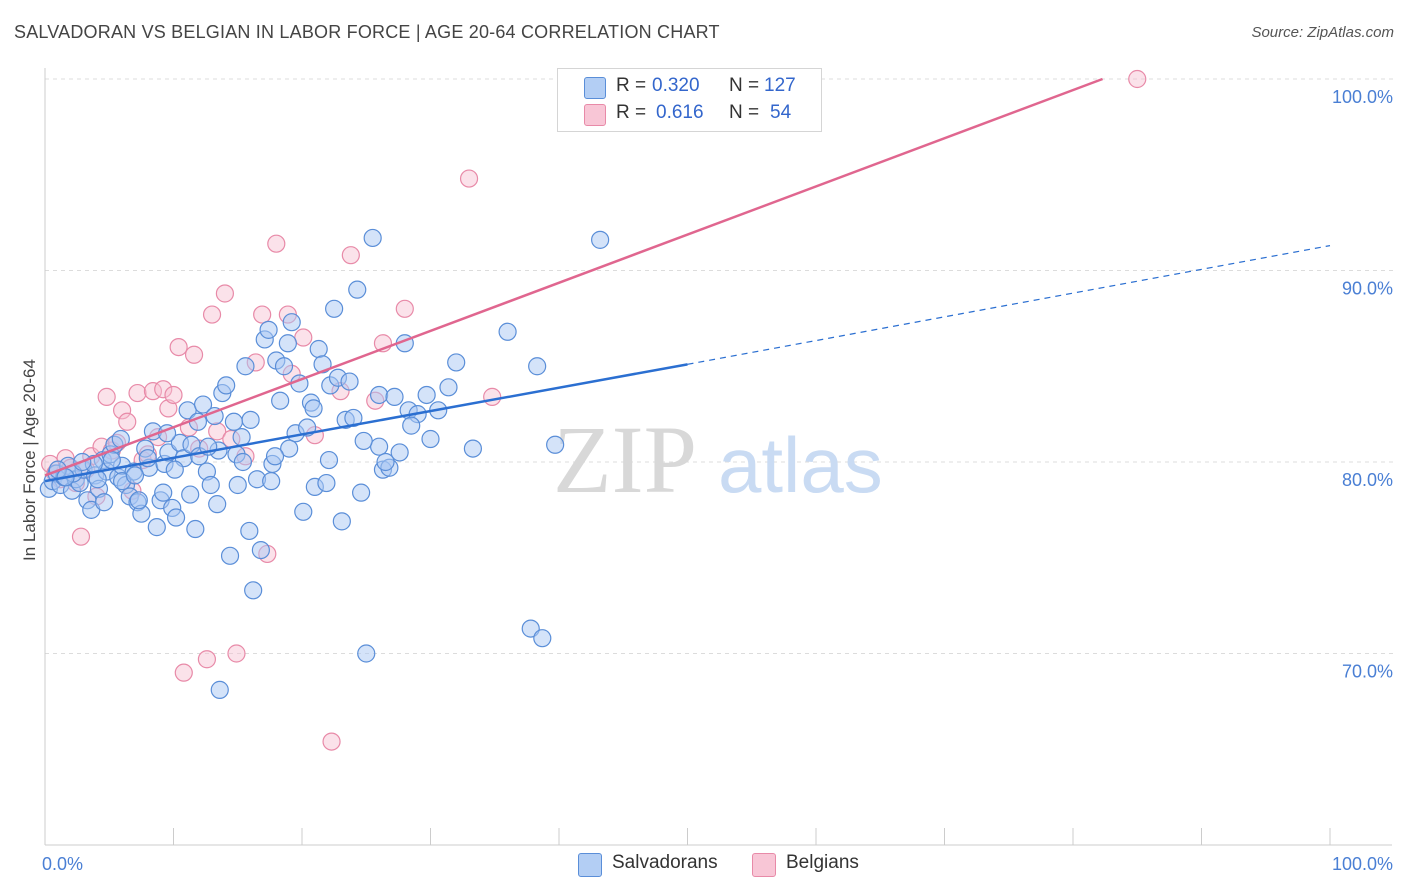 This screenshot has width=1406, height=892. What do you see at coordinates (1322, 32) in the screenshot?
I see `source-note: Source: ZipAtlas.com` at bounding box center [1322, 32].